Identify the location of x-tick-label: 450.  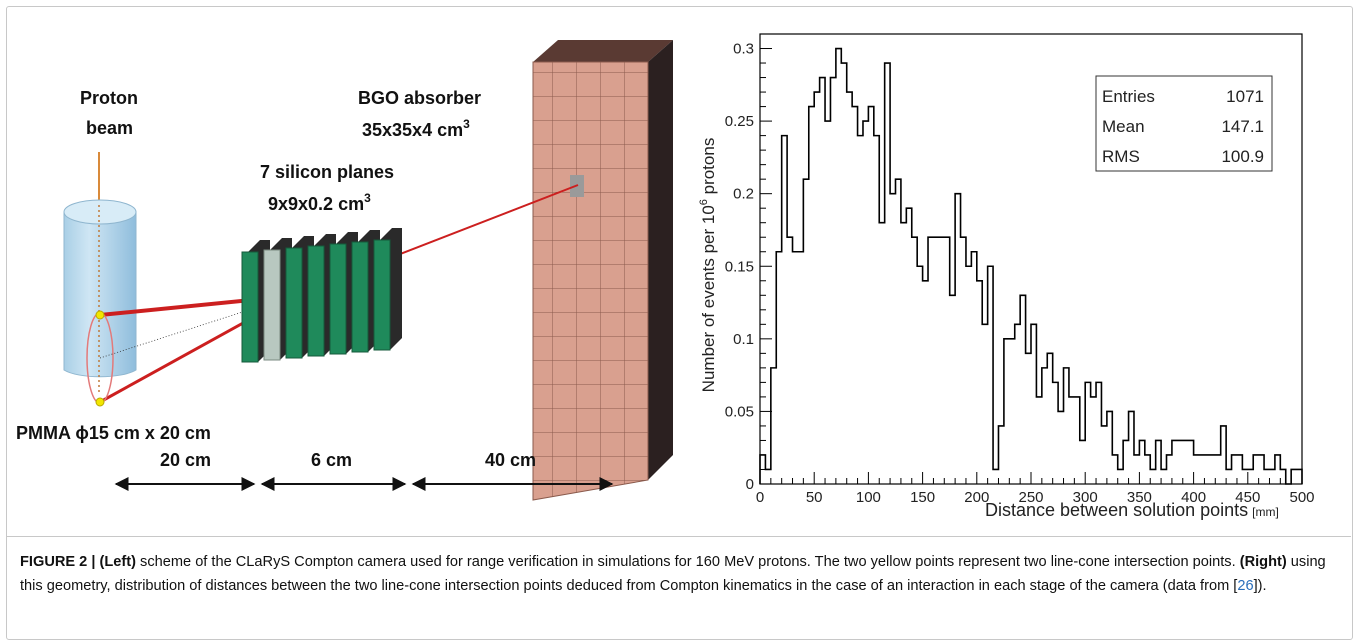
(1247, 497).